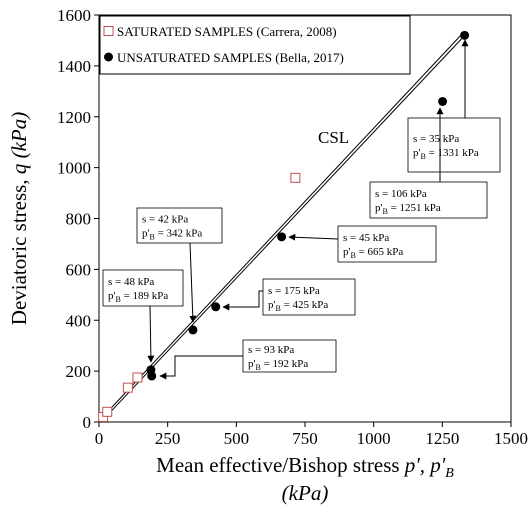 This screenshot has width=529, height=515. What do you see at coordinates (414, 208) in the screenshot?
I see `annotation-part: = 1251 kPa` at bounding box center [414, 208].